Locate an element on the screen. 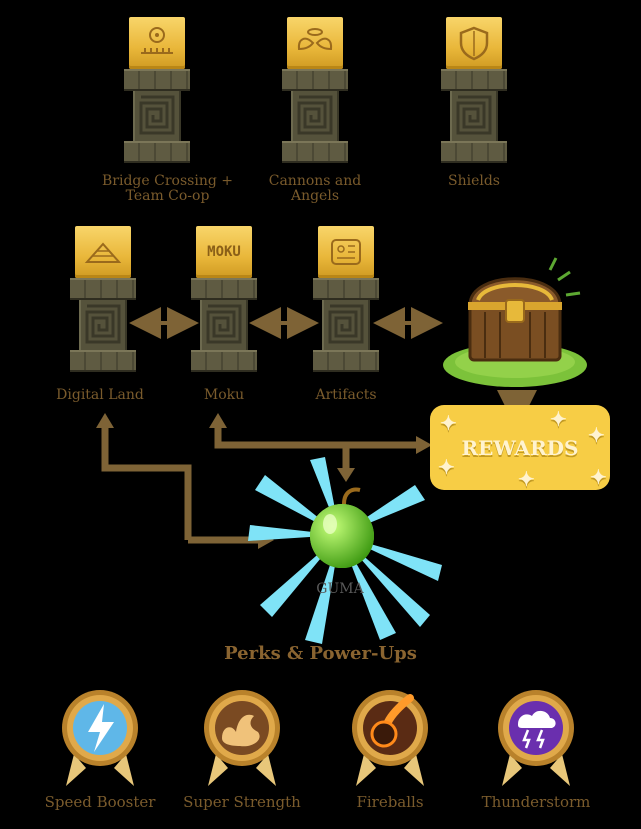  guma-fruit-icon is located at coordinates (342, 527).